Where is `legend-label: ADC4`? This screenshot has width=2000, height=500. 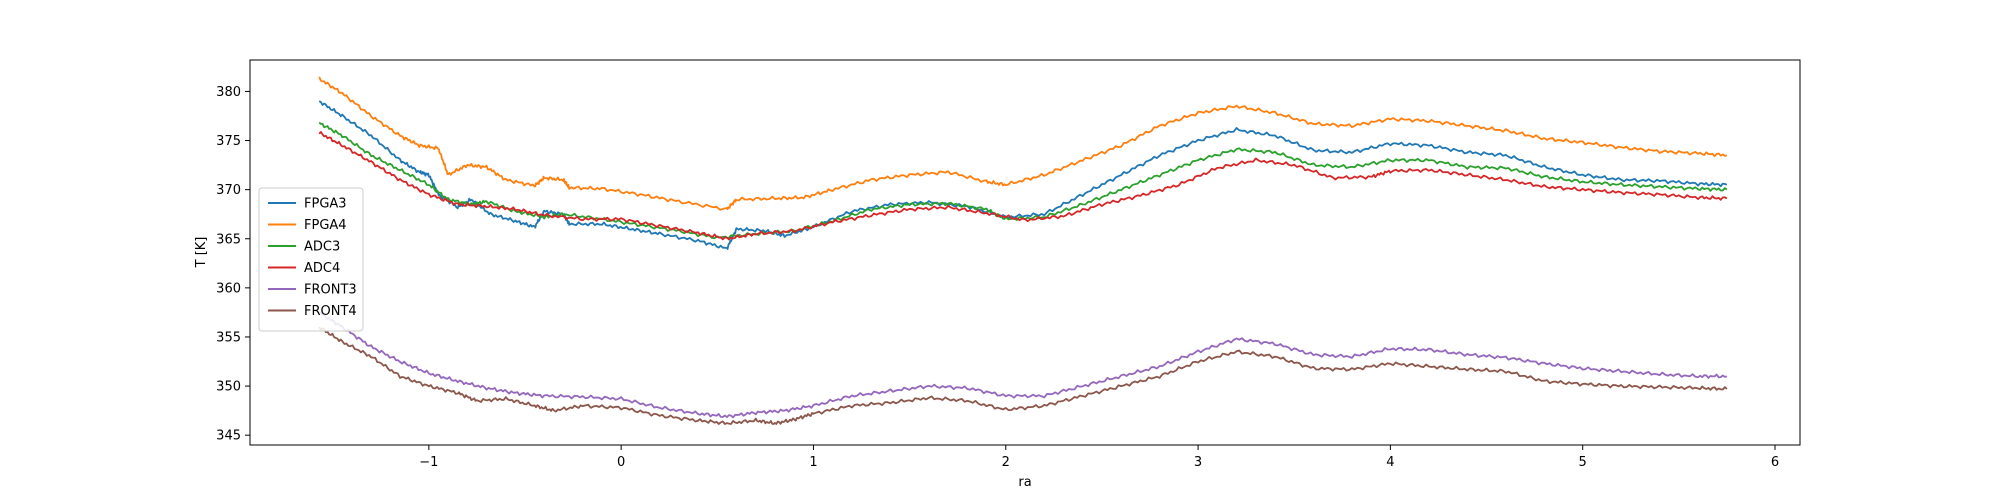 legend-label: ADC4 is located at coordinates (322, 268).